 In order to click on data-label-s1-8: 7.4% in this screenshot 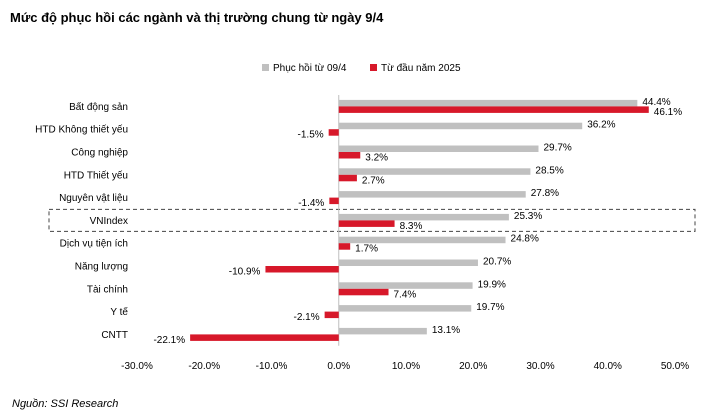, I will do `click(405, 294)`.